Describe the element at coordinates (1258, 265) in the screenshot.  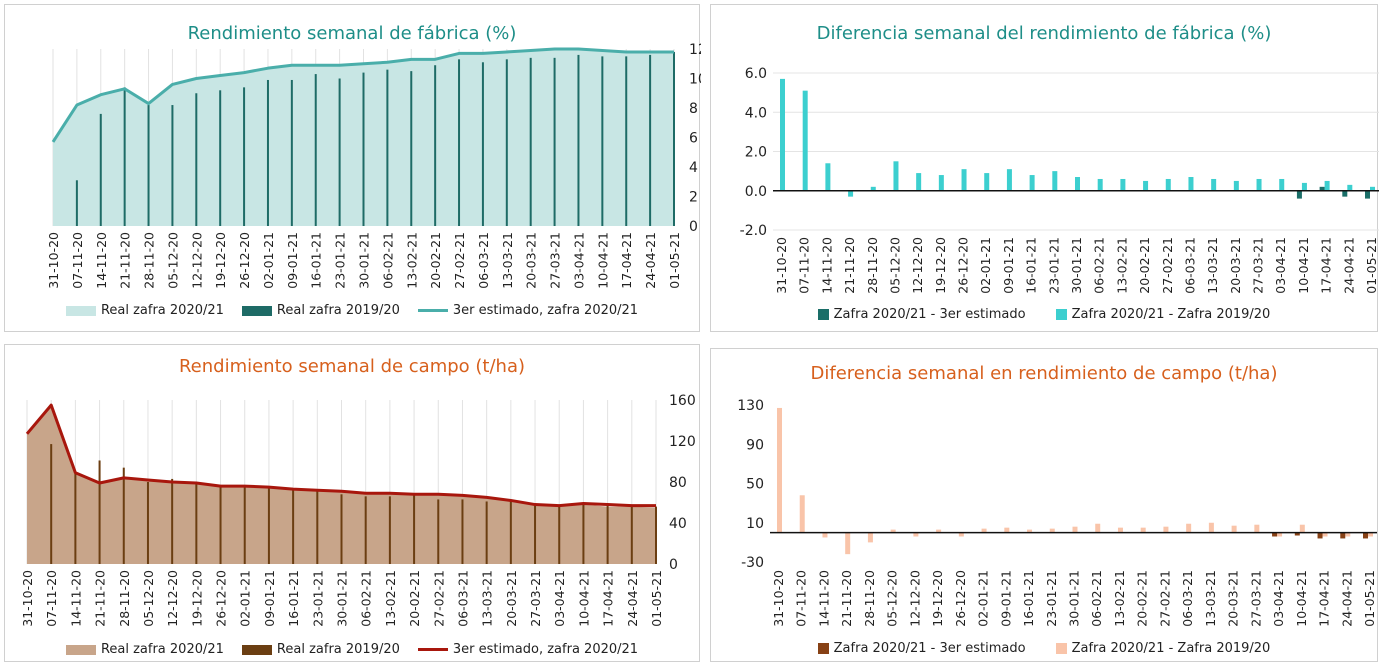
I see `x-tick-label: 27-03-21` at that location.